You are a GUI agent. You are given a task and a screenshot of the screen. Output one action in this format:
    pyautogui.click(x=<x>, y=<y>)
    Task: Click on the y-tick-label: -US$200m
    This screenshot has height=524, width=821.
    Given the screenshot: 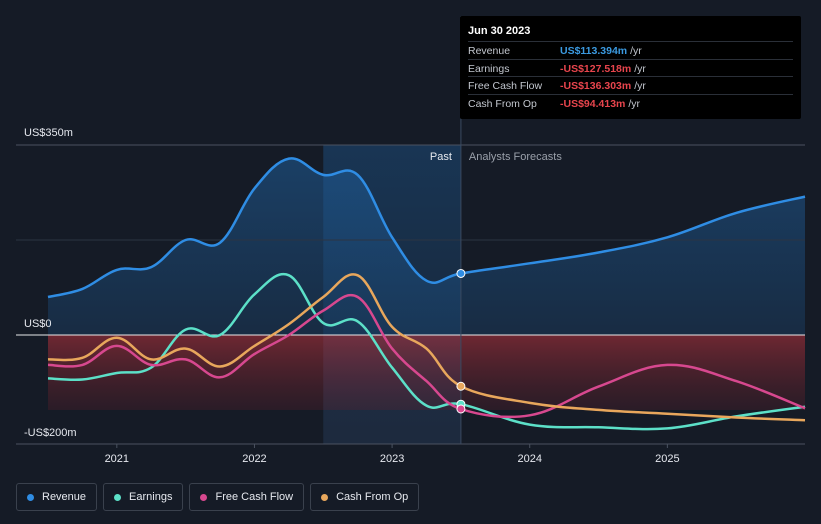 What is the action you would take?
    pyautogui.click(x=50, y=433)
    